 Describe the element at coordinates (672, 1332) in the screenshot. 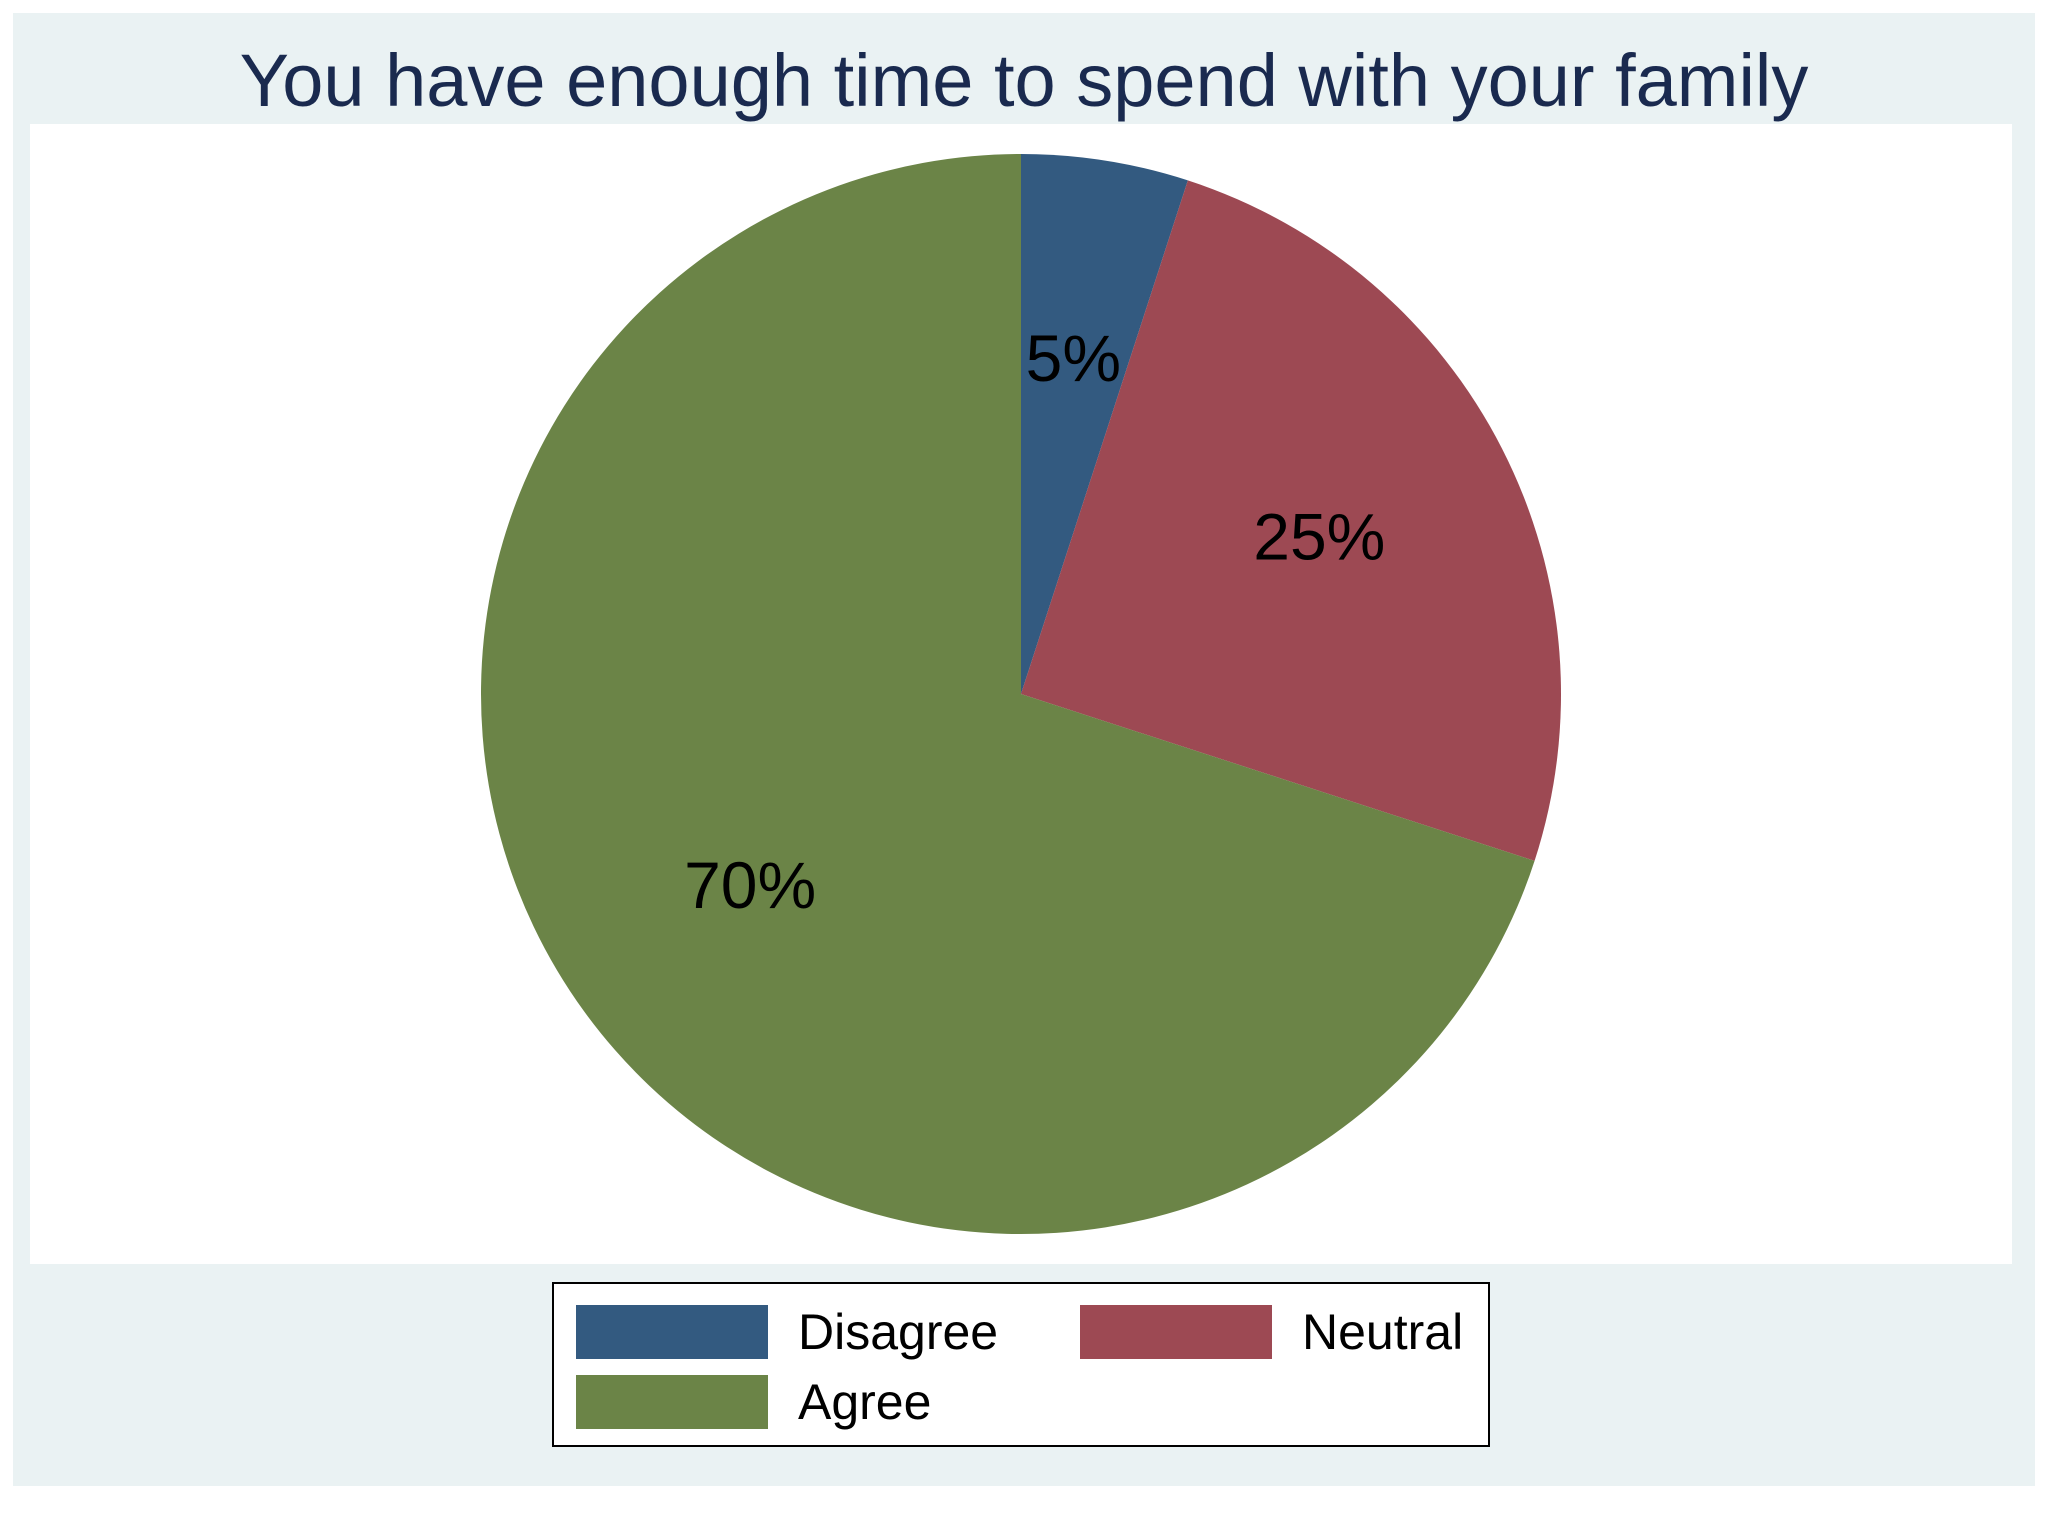

I see `legend-swatch-disagree` at that location.